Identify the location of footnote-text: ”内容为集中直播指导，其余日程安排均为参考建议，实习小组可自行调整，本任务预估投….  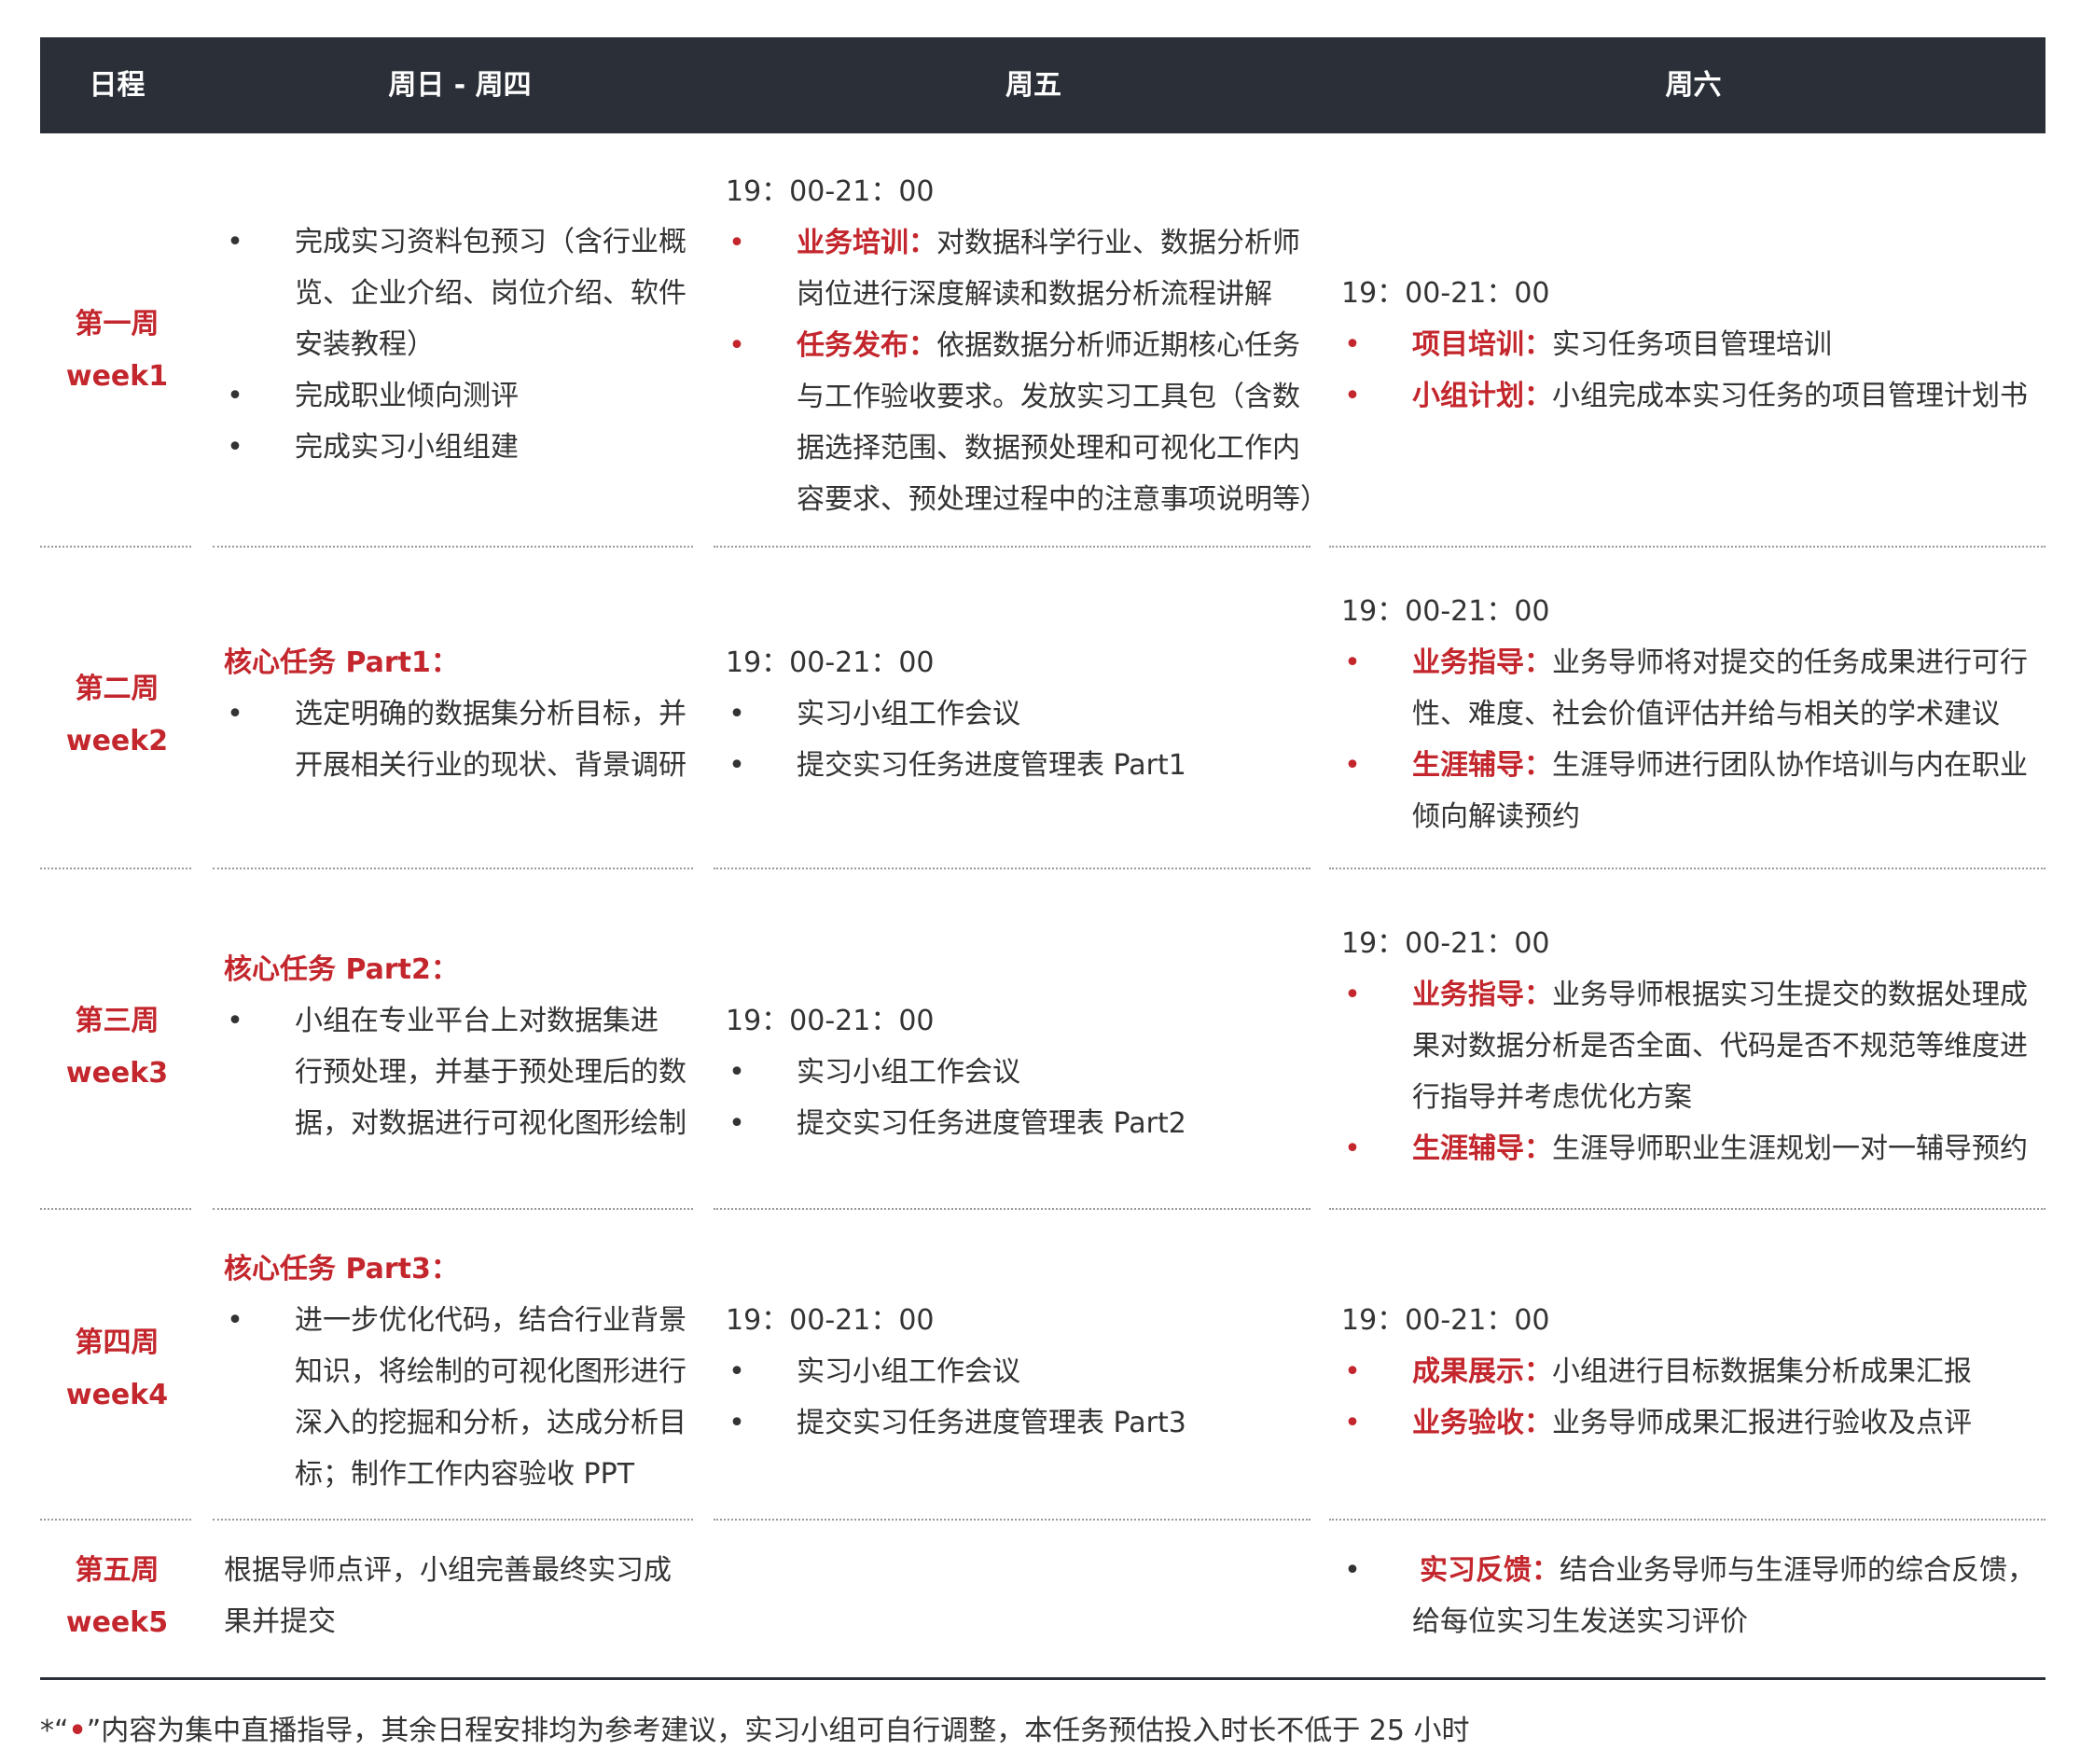
(778, 1731).